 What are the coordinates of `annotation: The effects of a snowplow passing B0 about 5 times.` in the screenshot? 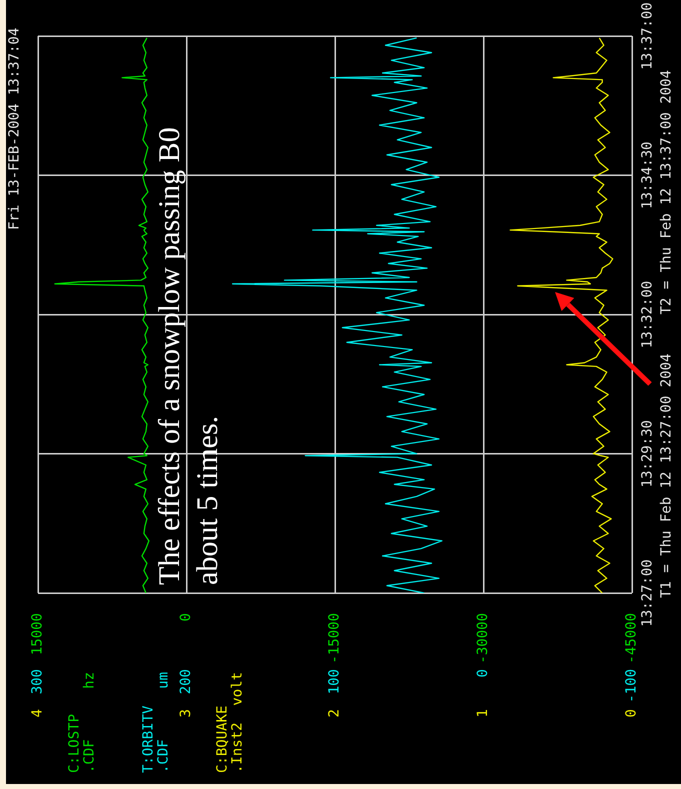 It's located at (188, 356).